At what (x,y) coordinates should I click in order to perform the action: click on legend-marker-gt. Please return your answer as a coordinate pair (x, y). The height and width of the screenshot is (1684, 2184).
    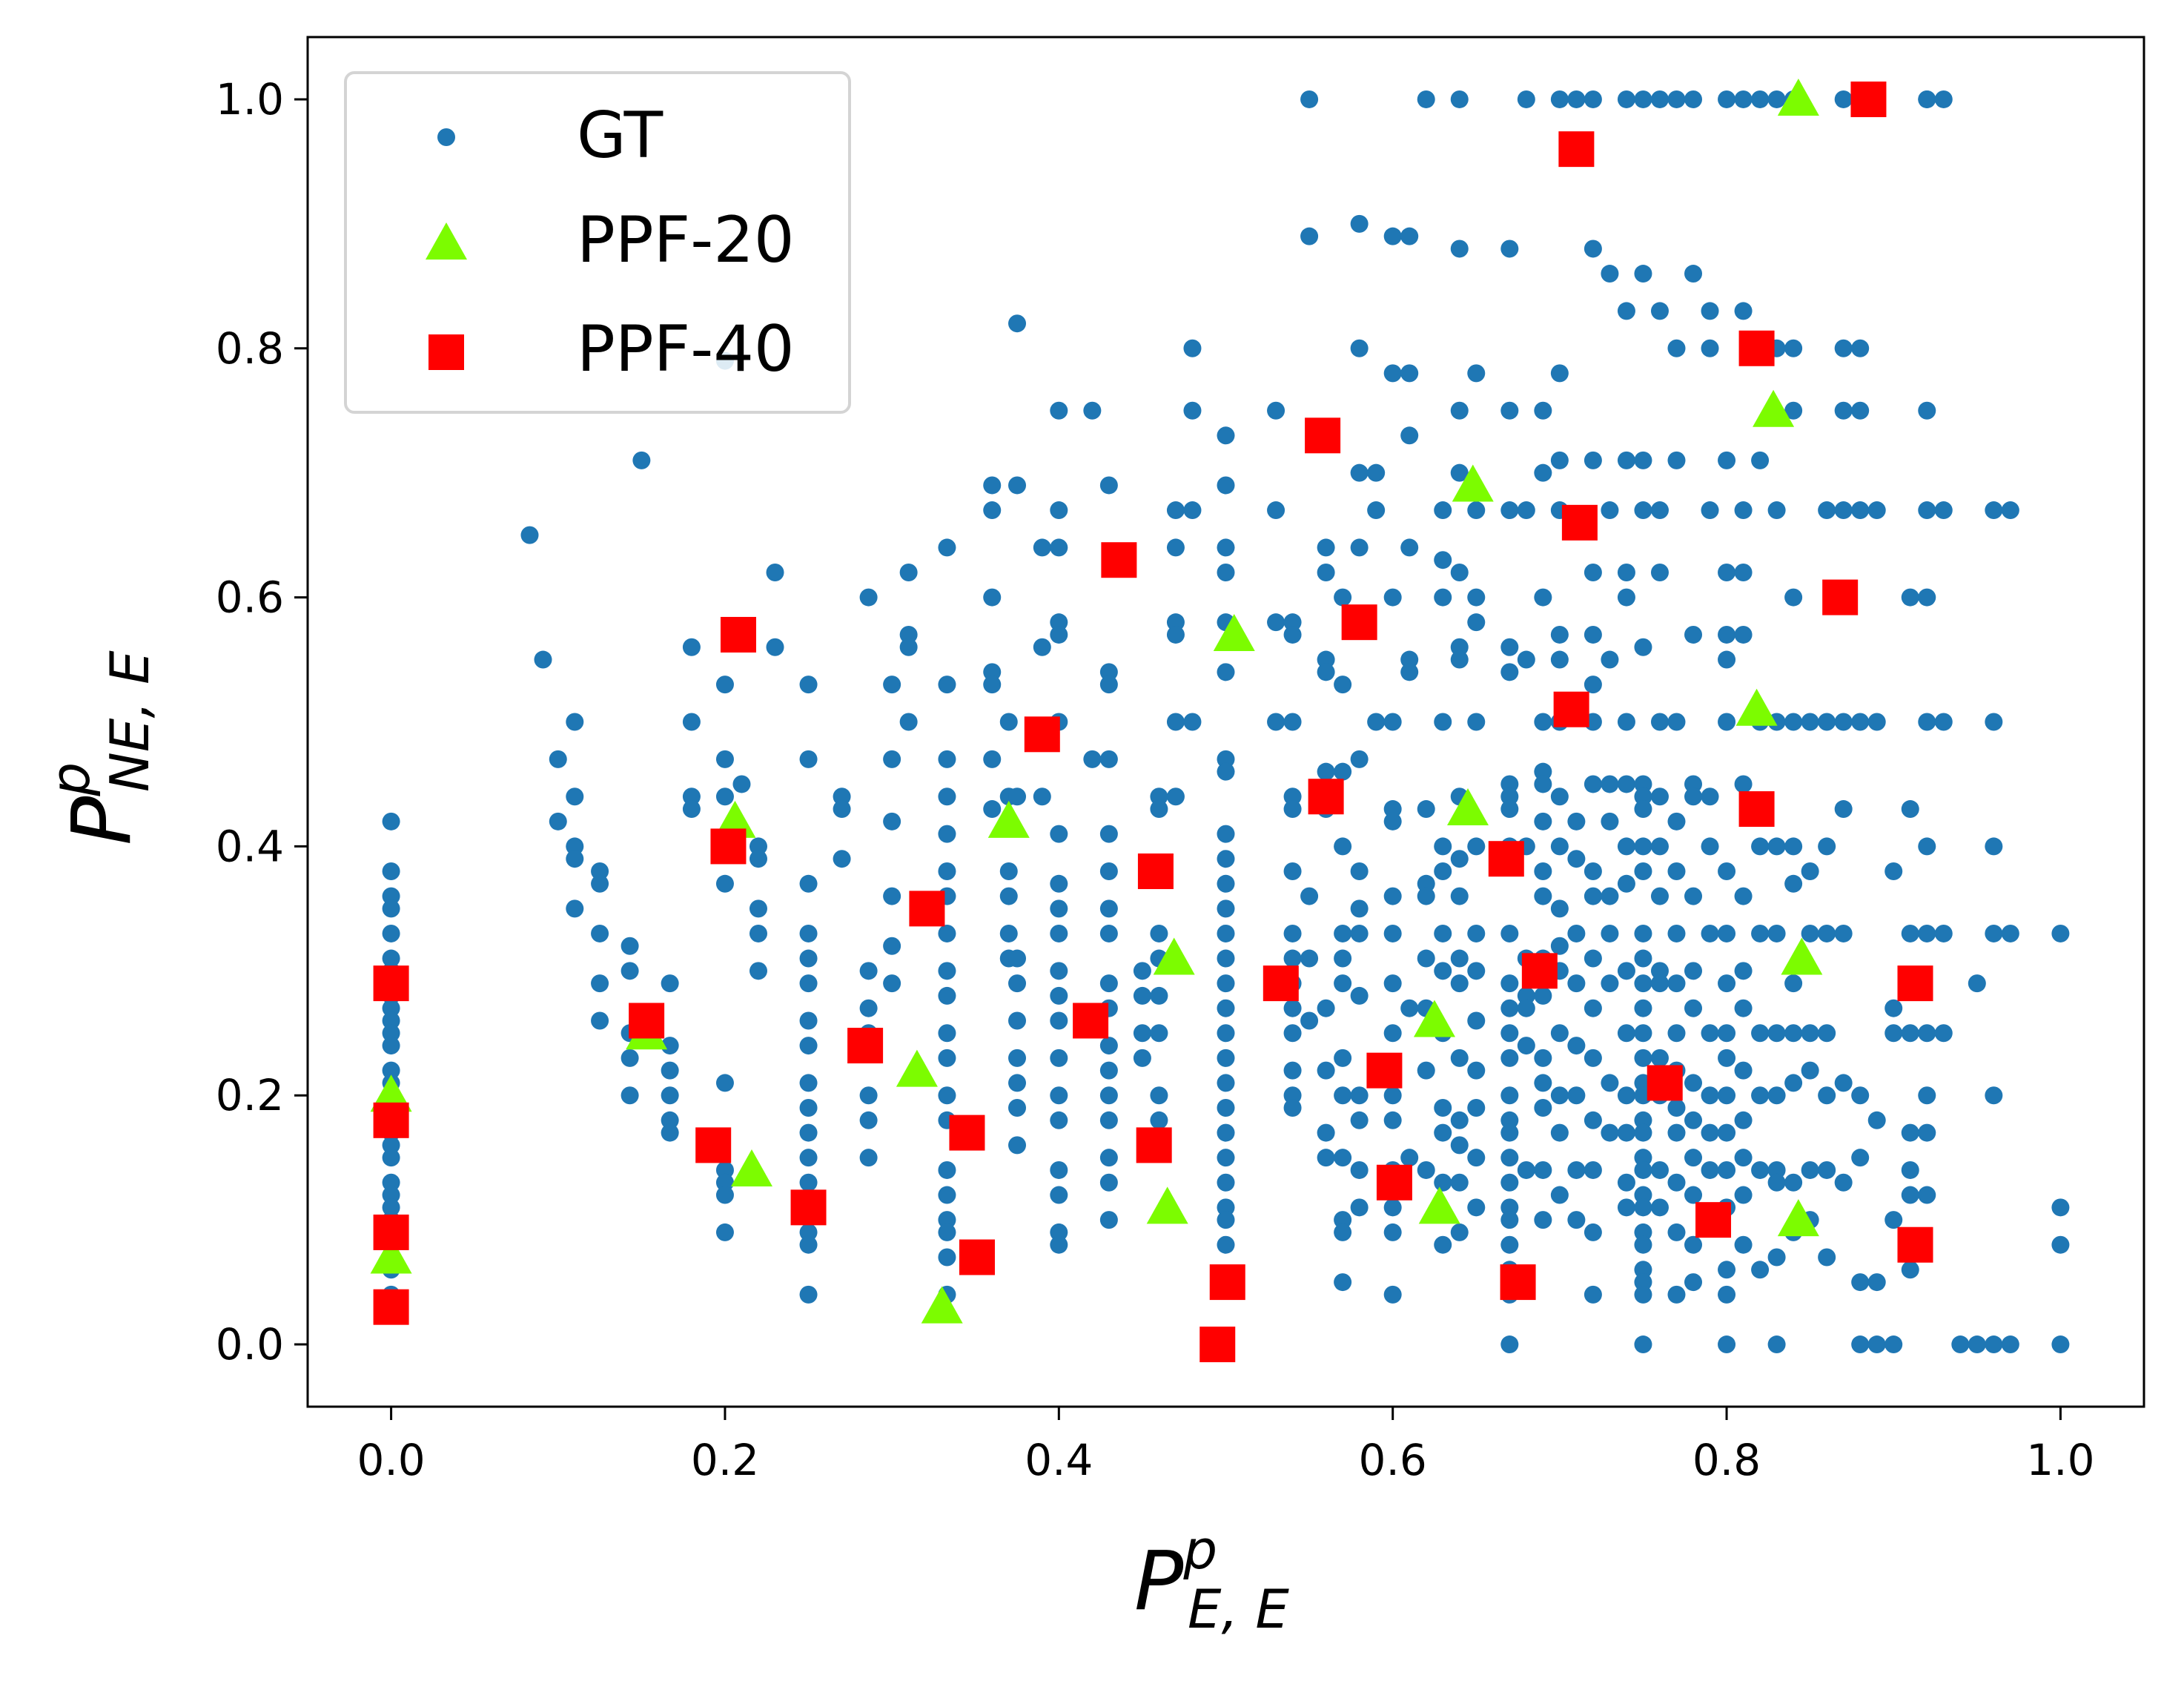
    Looking at the image, I should click on (446, 137).